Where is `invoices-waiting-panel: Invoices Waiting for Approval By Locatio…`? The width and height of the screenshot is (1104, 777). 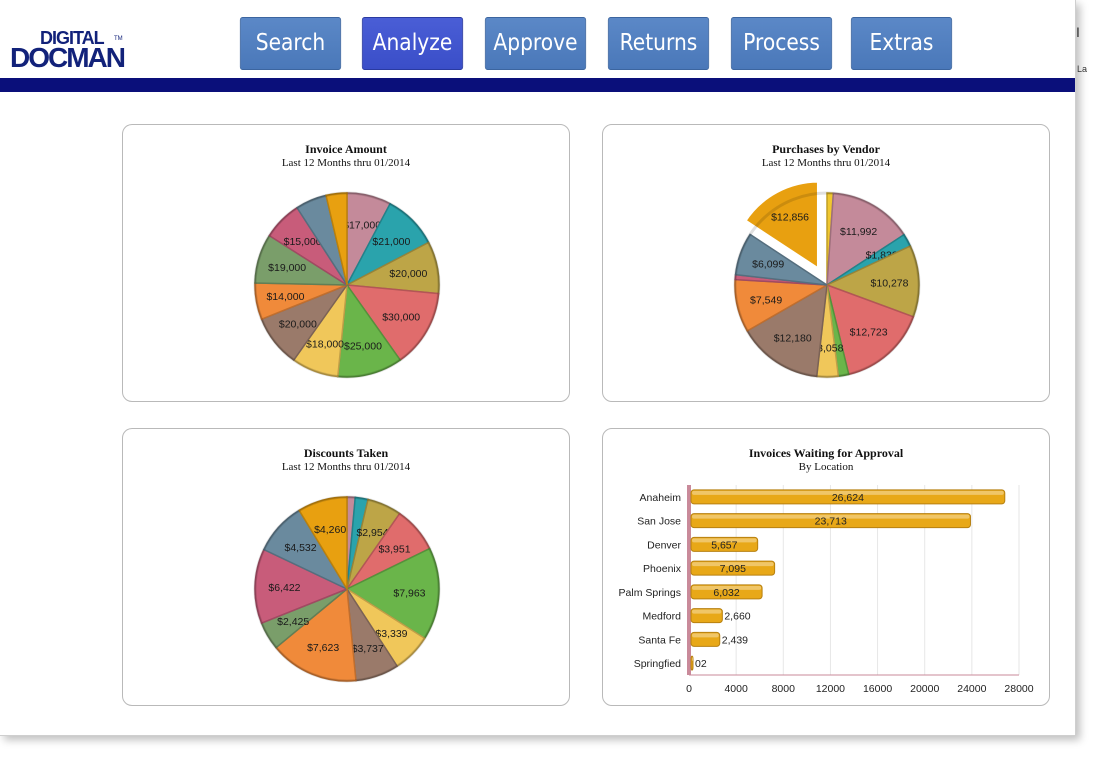 invoices-waiting-panel: Invoices Waiting for Approval By Locatio… is located at coordinates (826, 567).